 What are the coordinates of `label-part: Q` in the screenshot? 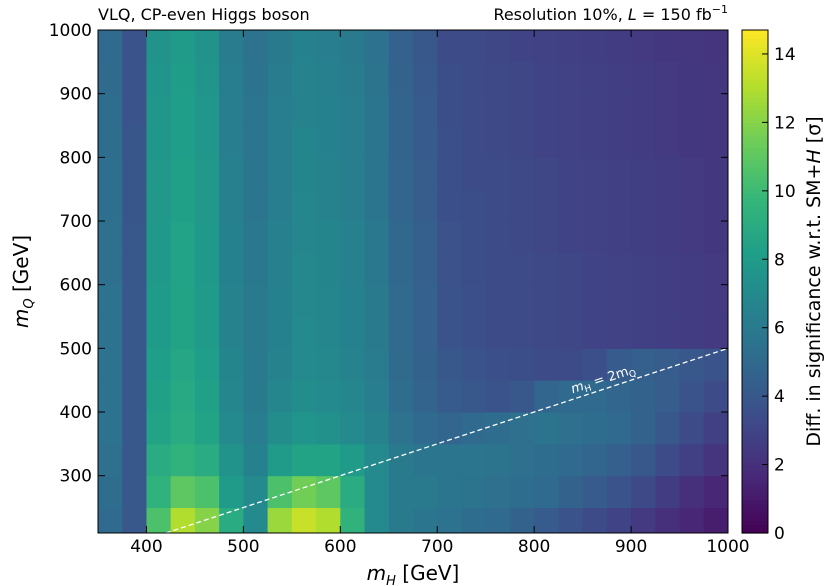 It's located at (633, 375).